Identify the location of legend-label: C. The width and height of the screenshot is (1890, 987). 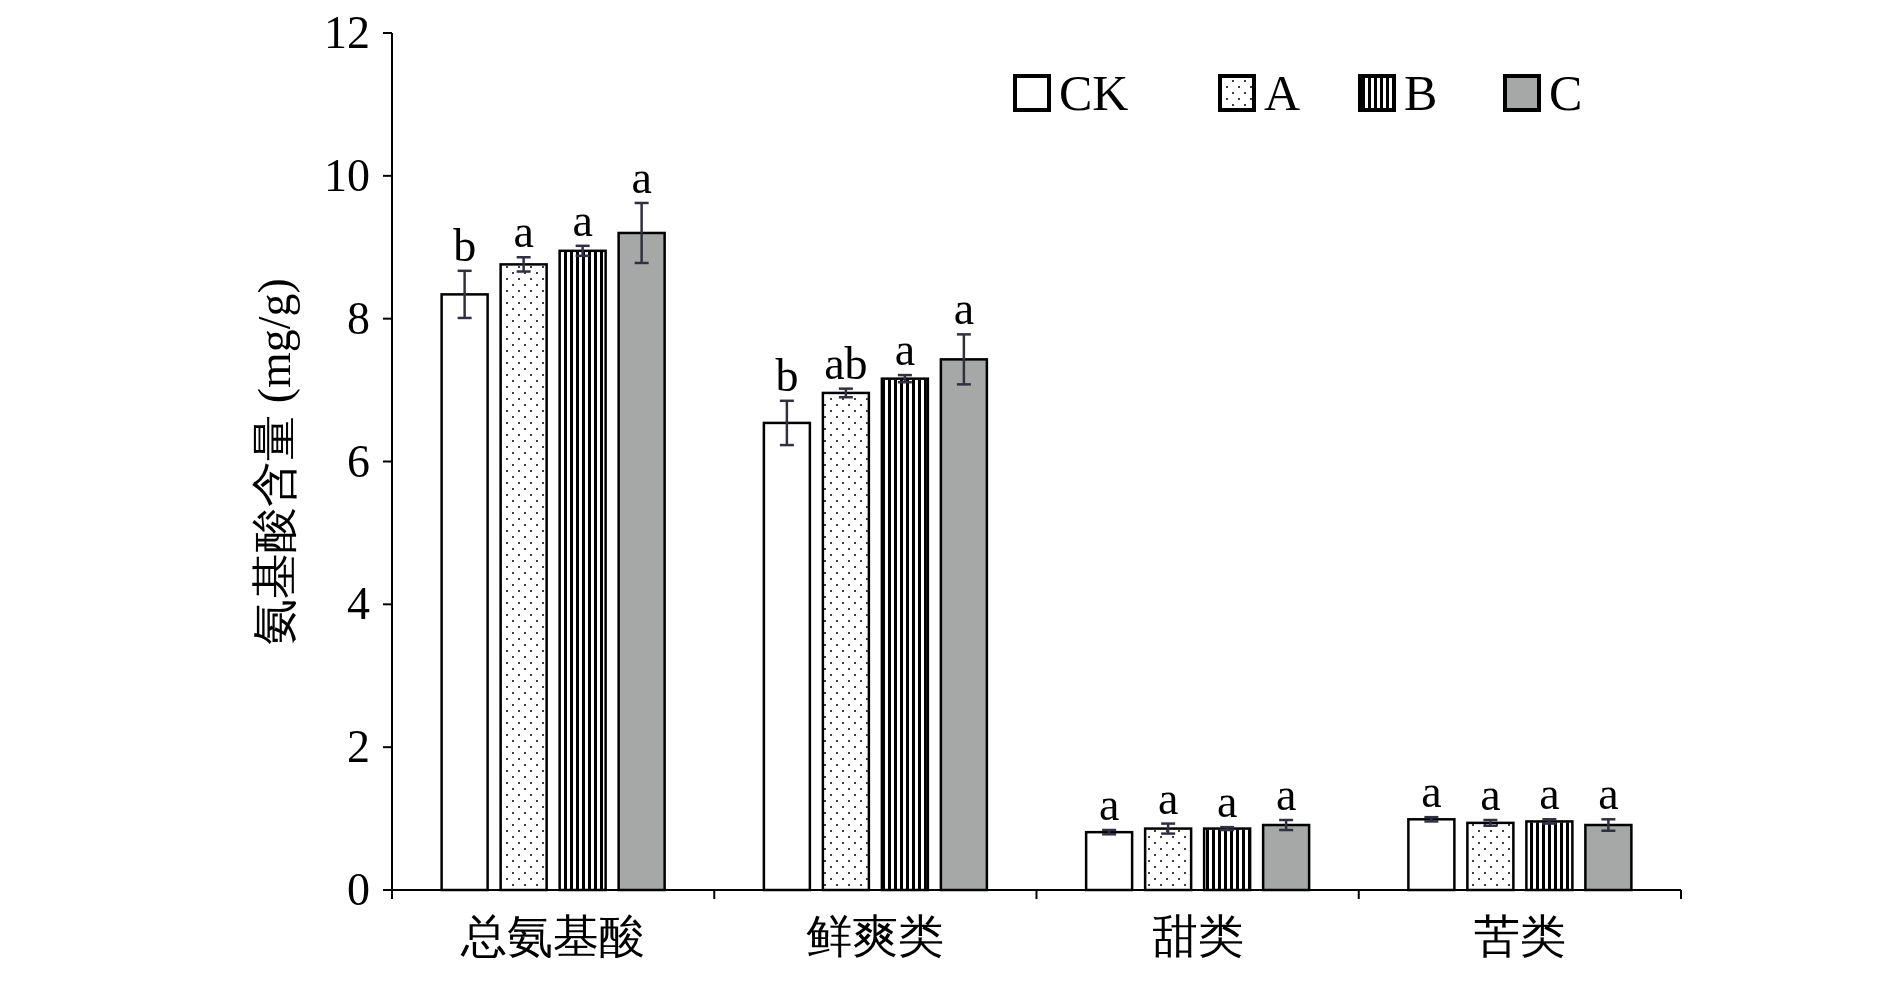
(1566, 93).